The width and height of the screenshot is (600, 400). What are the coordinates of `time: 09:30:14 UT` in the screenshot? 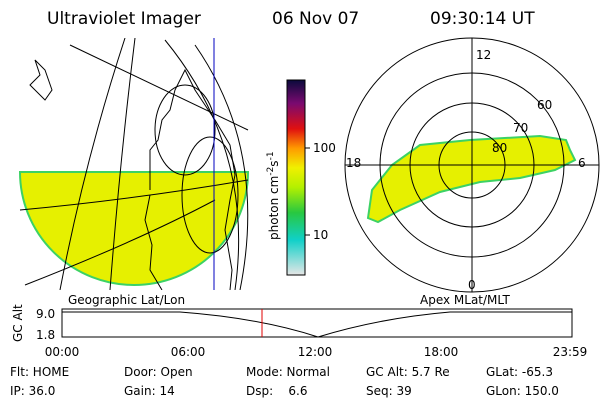 It's located at (482, 19).